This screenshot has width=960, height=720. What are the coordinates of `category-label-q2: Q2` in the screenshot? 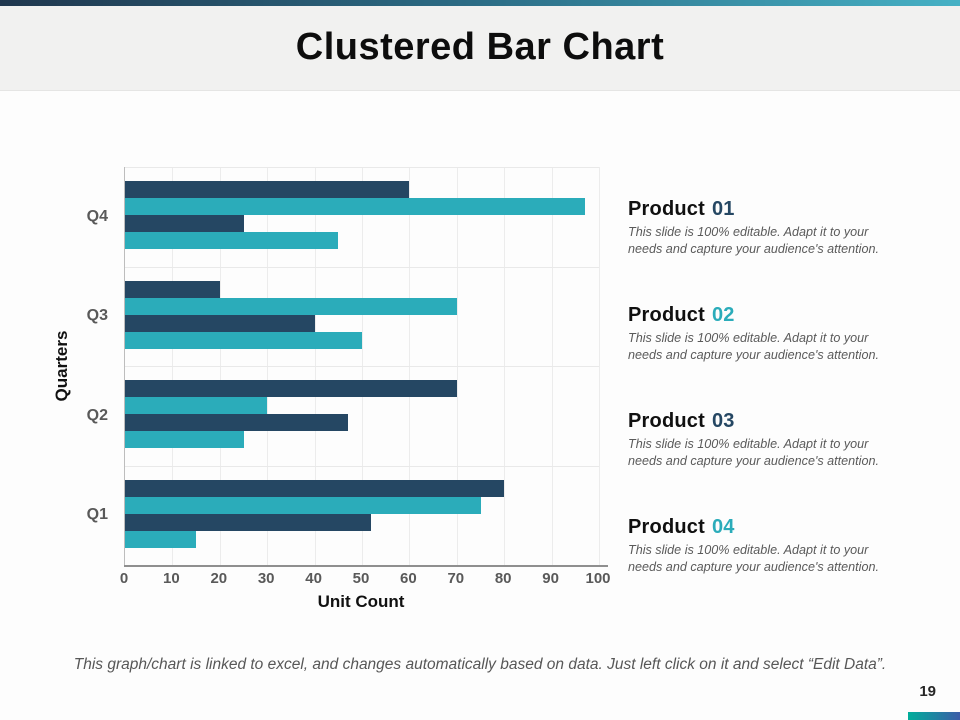 It's located at (97, 415).